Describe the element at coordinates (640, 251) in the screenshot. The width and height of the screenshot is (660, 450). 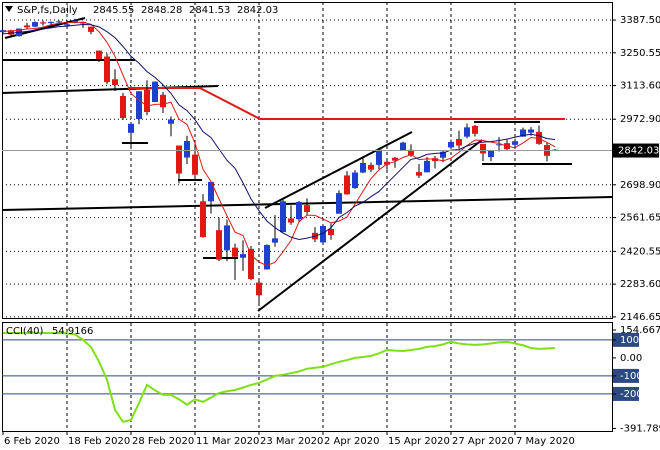
I see `y-tick-label: 2420.55` at that location.